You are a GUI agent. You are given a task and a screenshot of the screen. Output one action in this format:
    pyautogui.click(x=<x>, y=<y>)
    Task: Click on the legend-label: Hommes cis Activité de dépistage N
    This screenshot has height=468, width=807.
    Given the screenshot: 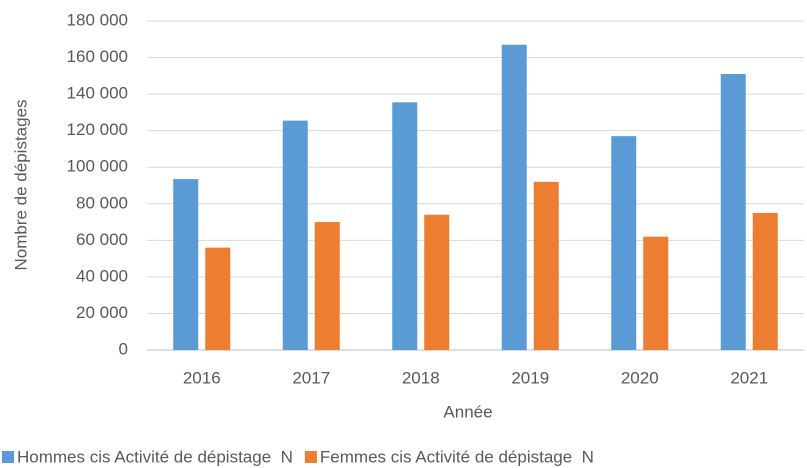 What is the action you would take?
    pyautogui.click(x=155, y=456)
    